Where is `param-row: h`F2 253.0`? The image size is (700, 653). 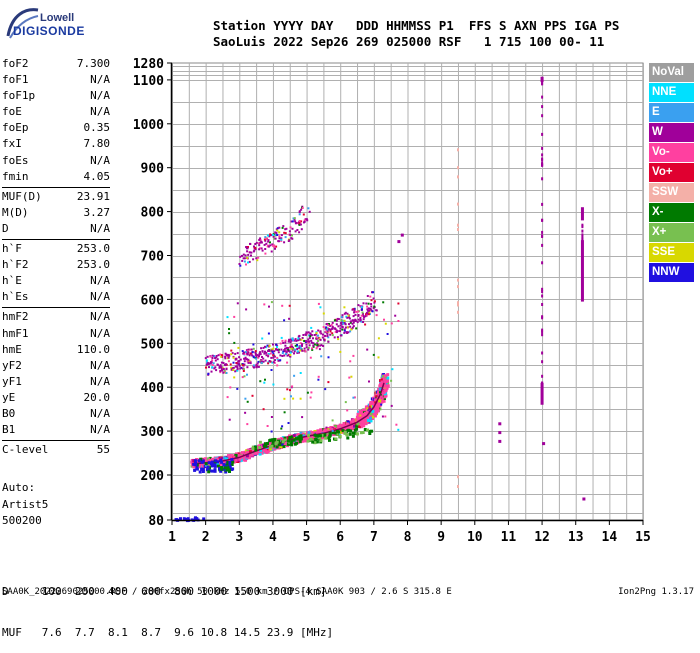 param-row: h`F2 253.0 is located at coordinates (56, 266).